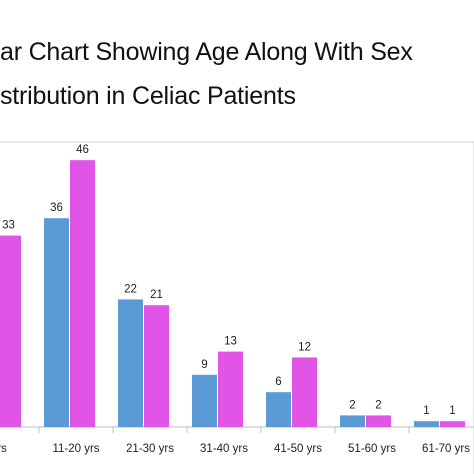 The height and width of the screenshot is (474, 474). Describe the element at coordinates (230, 342) in the screenshot. I see `data-label: 13` at that location.